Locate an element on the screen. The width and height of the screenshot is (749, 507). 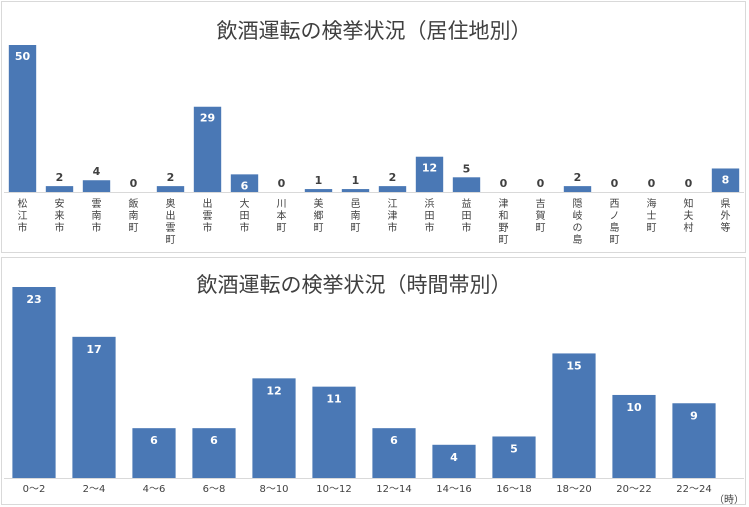
category-label: 賀 is located at coordinates (541, 216).